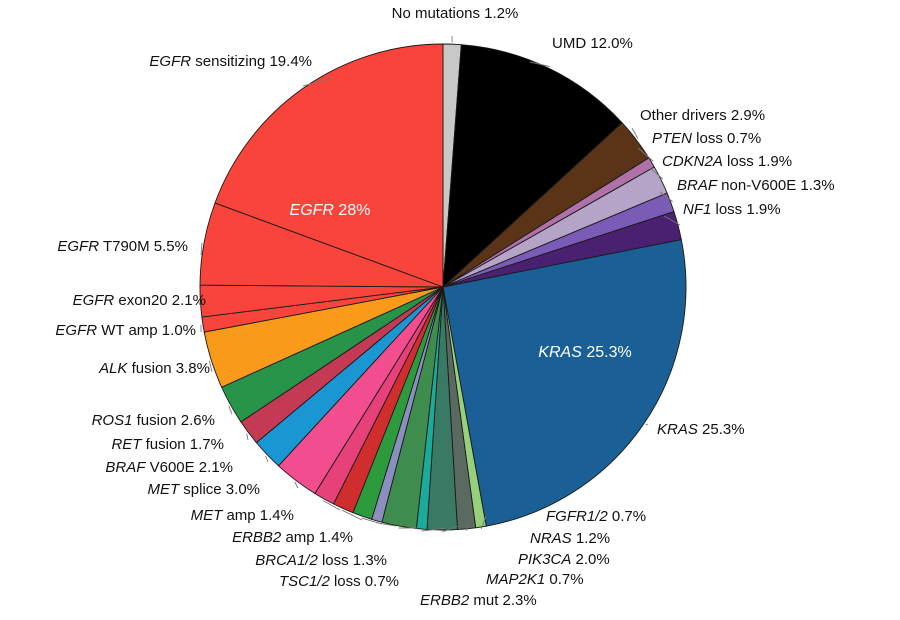 This screenshot has width=900, height=620. What do you see at coordinates (230, 61) in the screenshot?
I see `slice-label: EGFR sensitizing 19.4%` at bounding box center [230, 61].